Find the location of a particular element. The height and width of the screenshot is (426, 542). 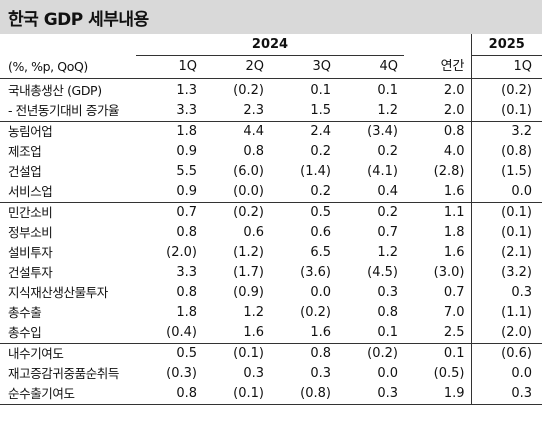

col-header-2024-4q: 4Q is located at coordinates (370, 67).